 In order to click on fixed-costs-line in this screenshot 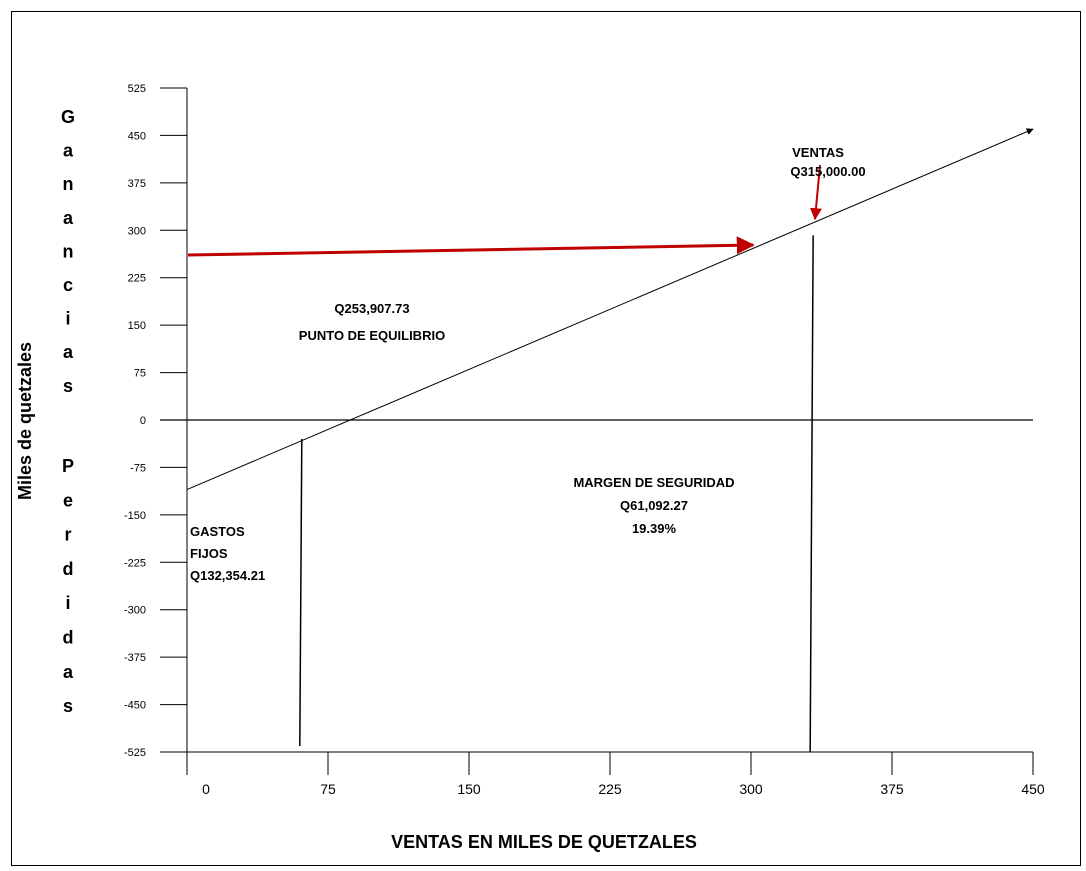, I will do `click(301, 592)`.